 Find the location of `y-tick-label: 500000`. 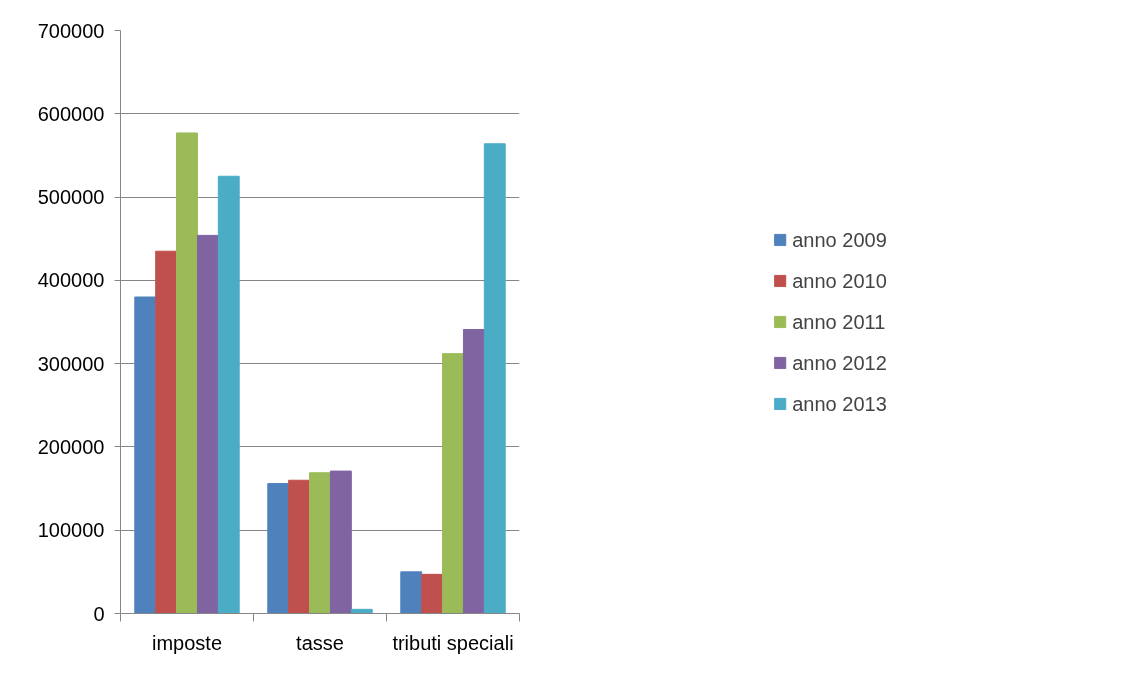

y-tick-label: 500000 is located at coordinates (71, 197).